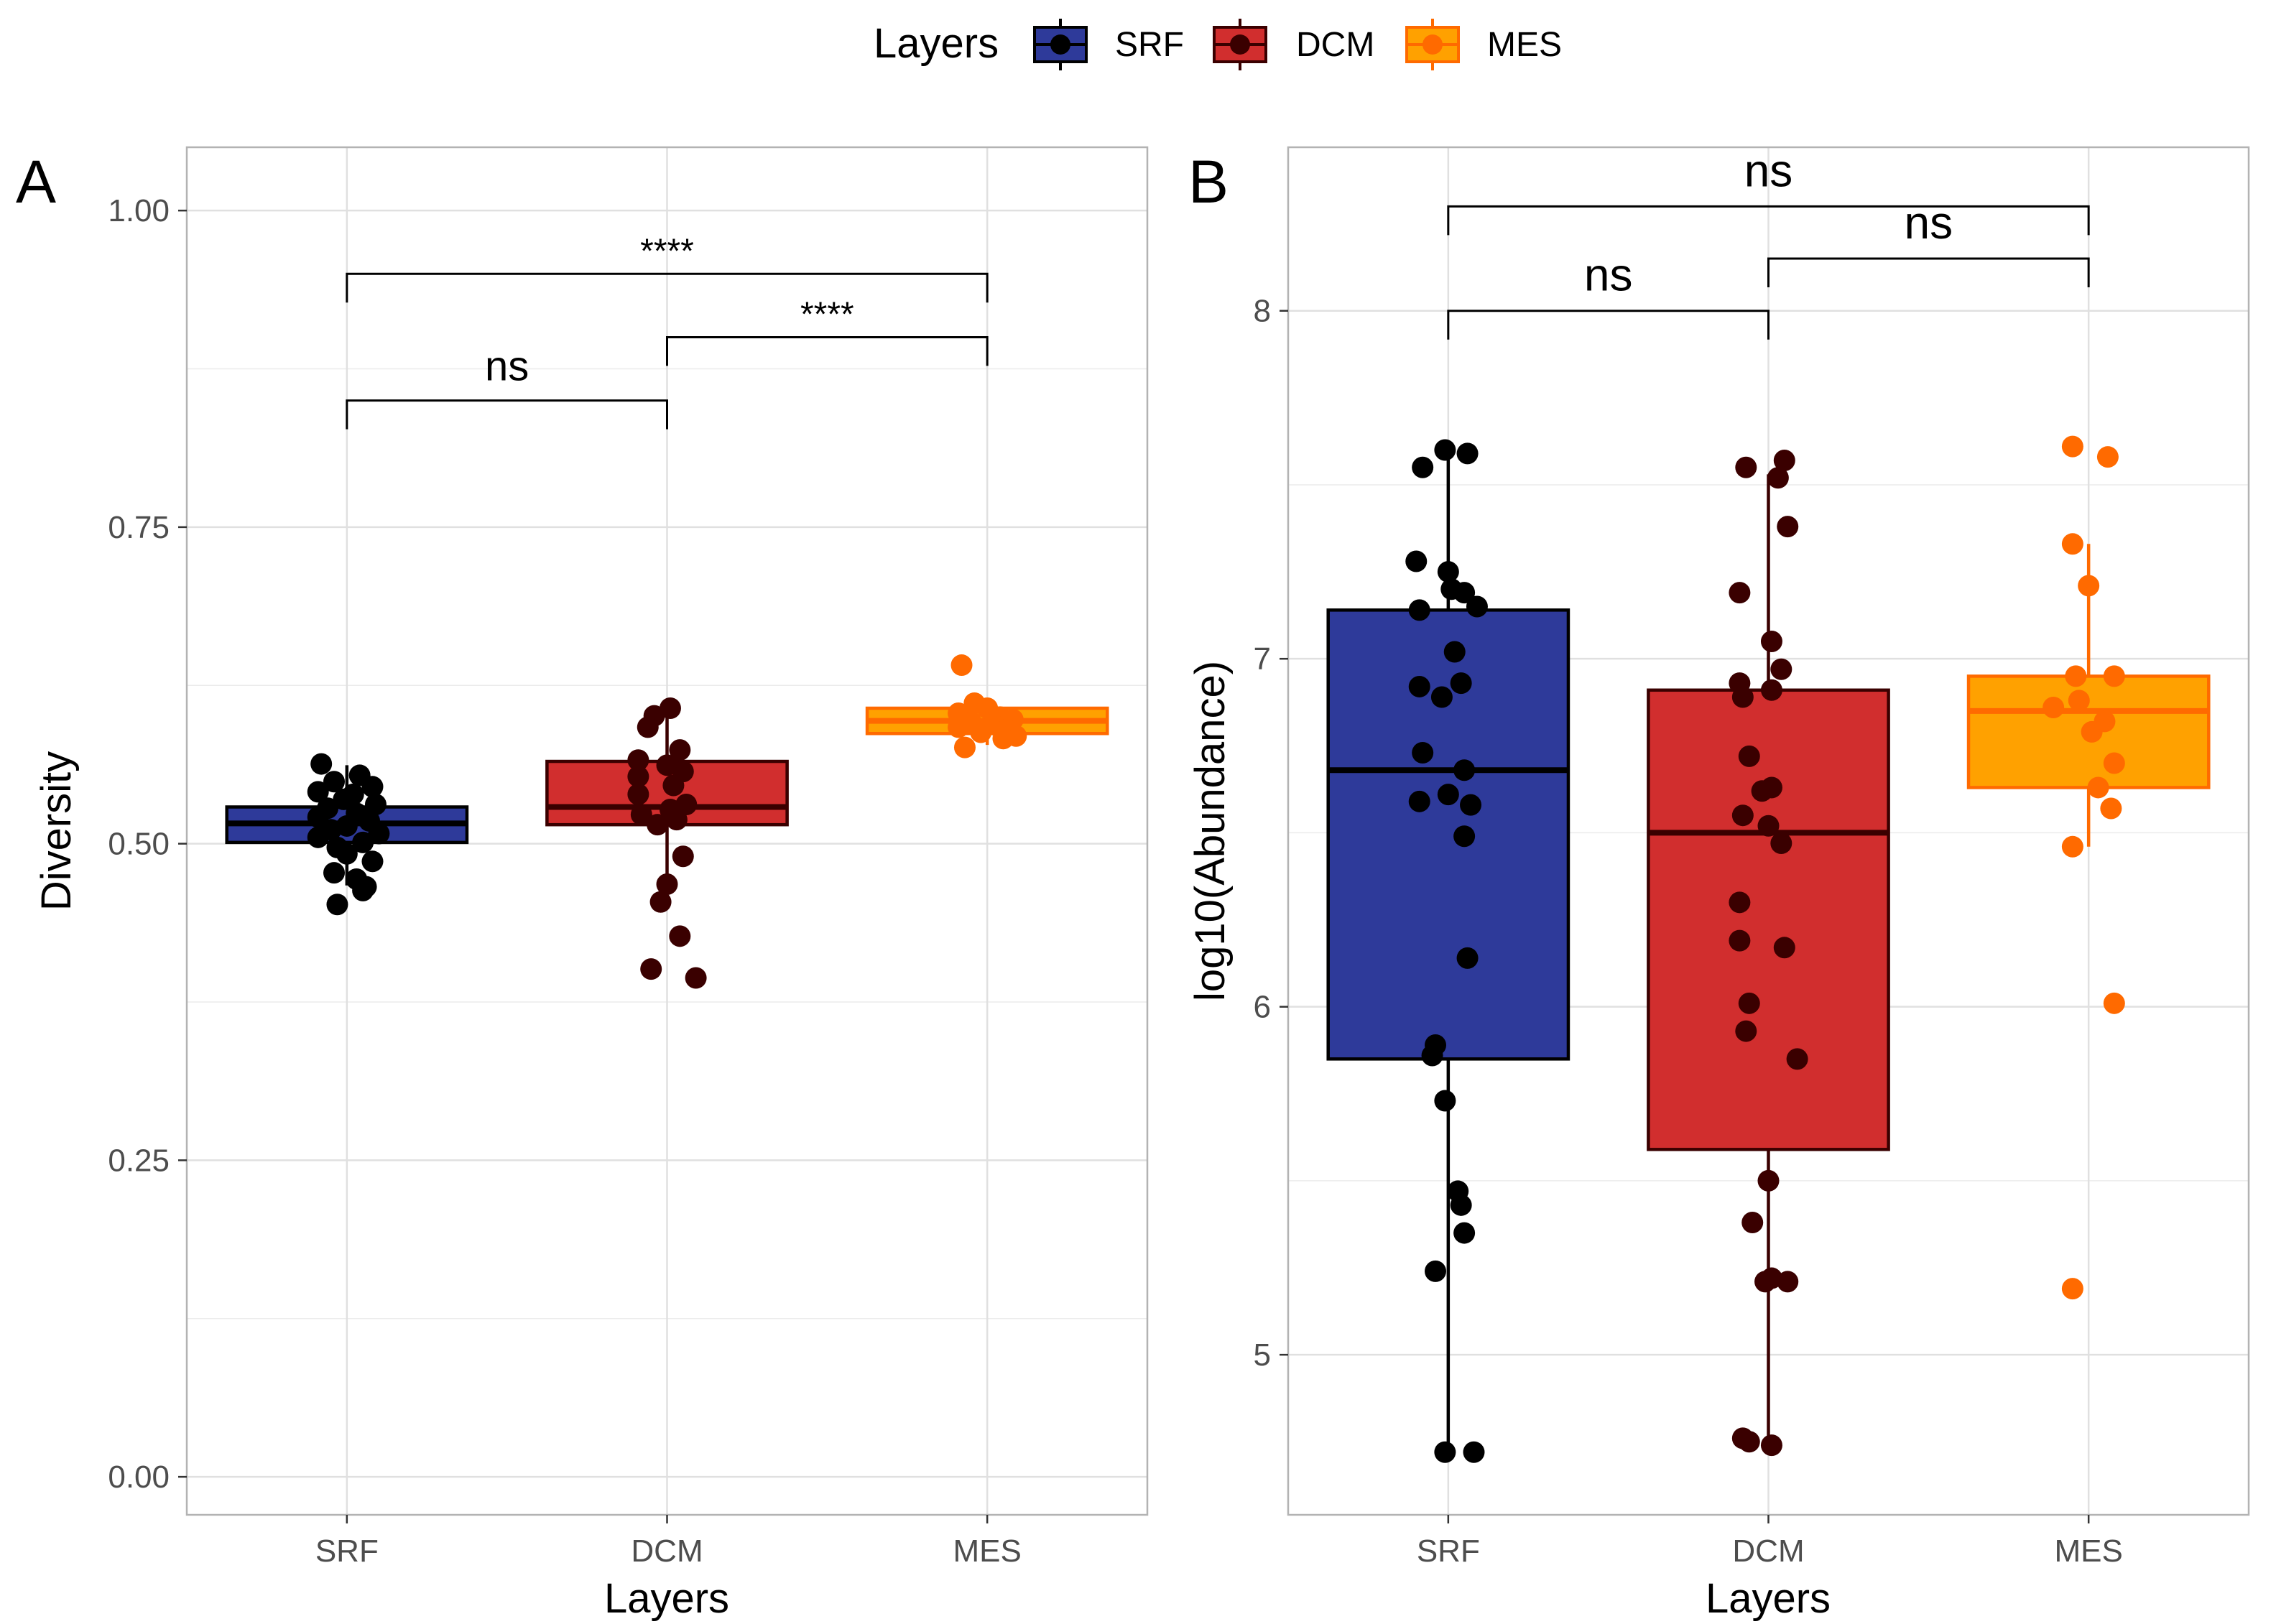 The height and width of the screenshot is (1624, 2276). I want to click on panel-b-box-srf, so click(1448, 951).